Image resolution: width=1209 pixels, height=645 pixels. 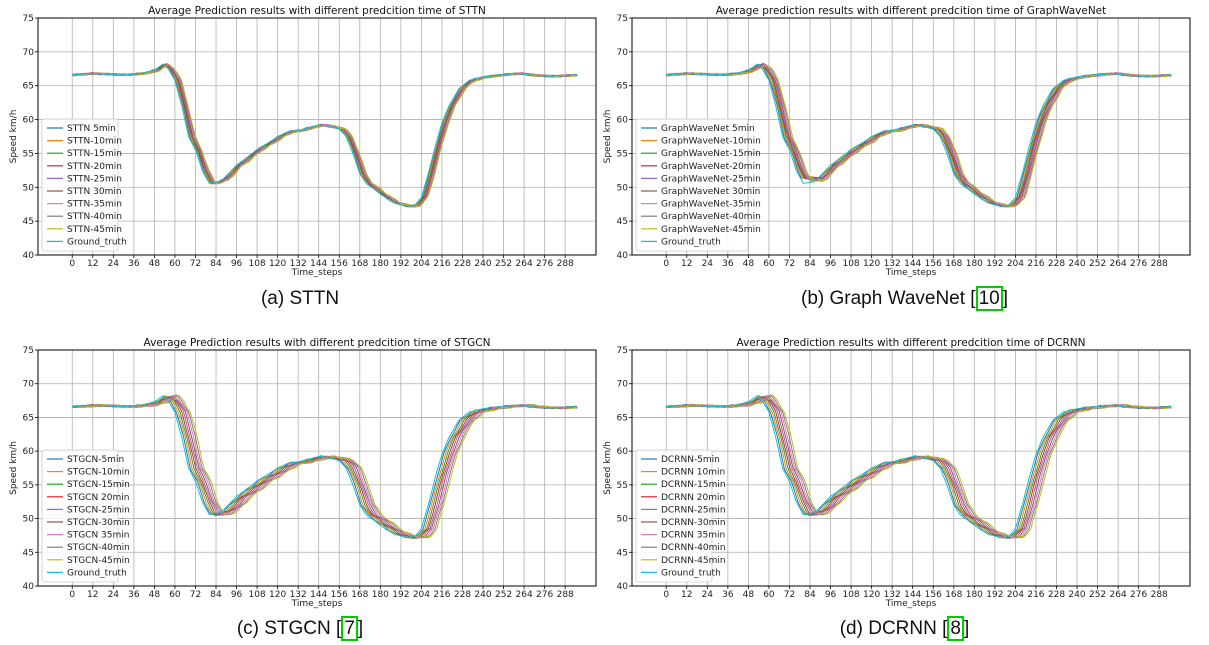 What do you see at coordinates (711, 217) in the screenshot?
I see `legend-label: GraphWaveNet-40min` at bounding box center [711, 217].